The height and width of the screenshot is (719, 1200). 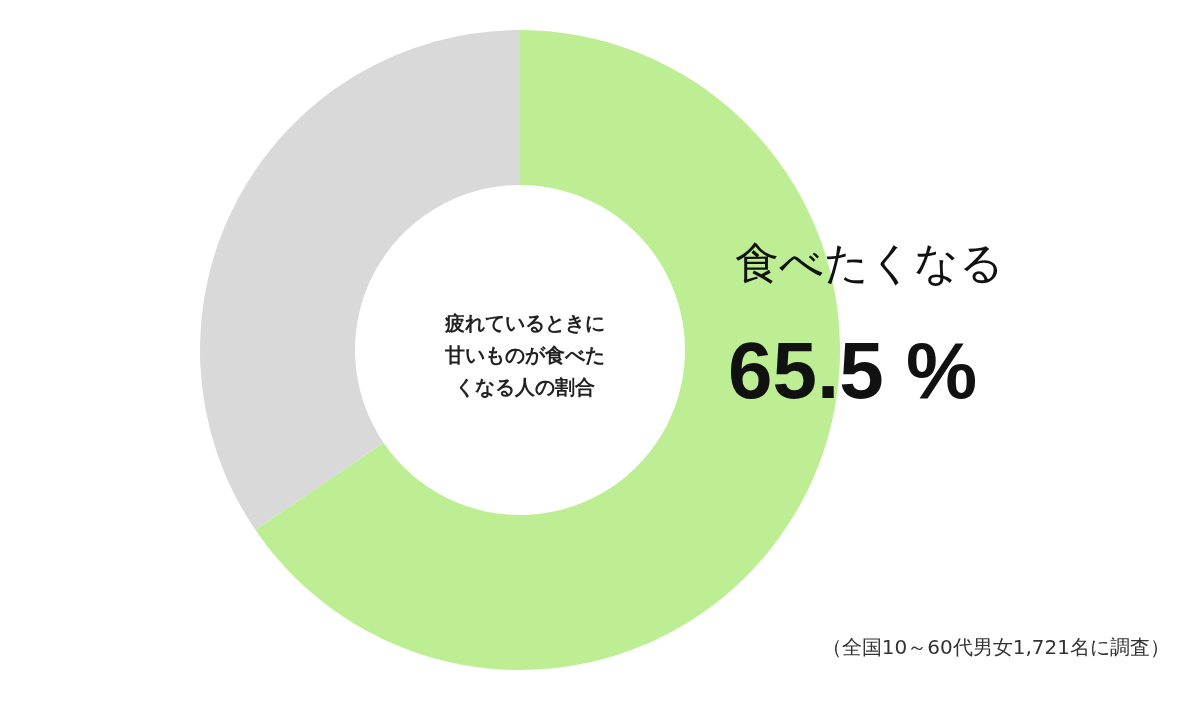 What do you see at coordinates (995, 647) in the screenshot?
I see `text: （全国10～60代男女1,721名に調査）` at bounding box center [995, 647].